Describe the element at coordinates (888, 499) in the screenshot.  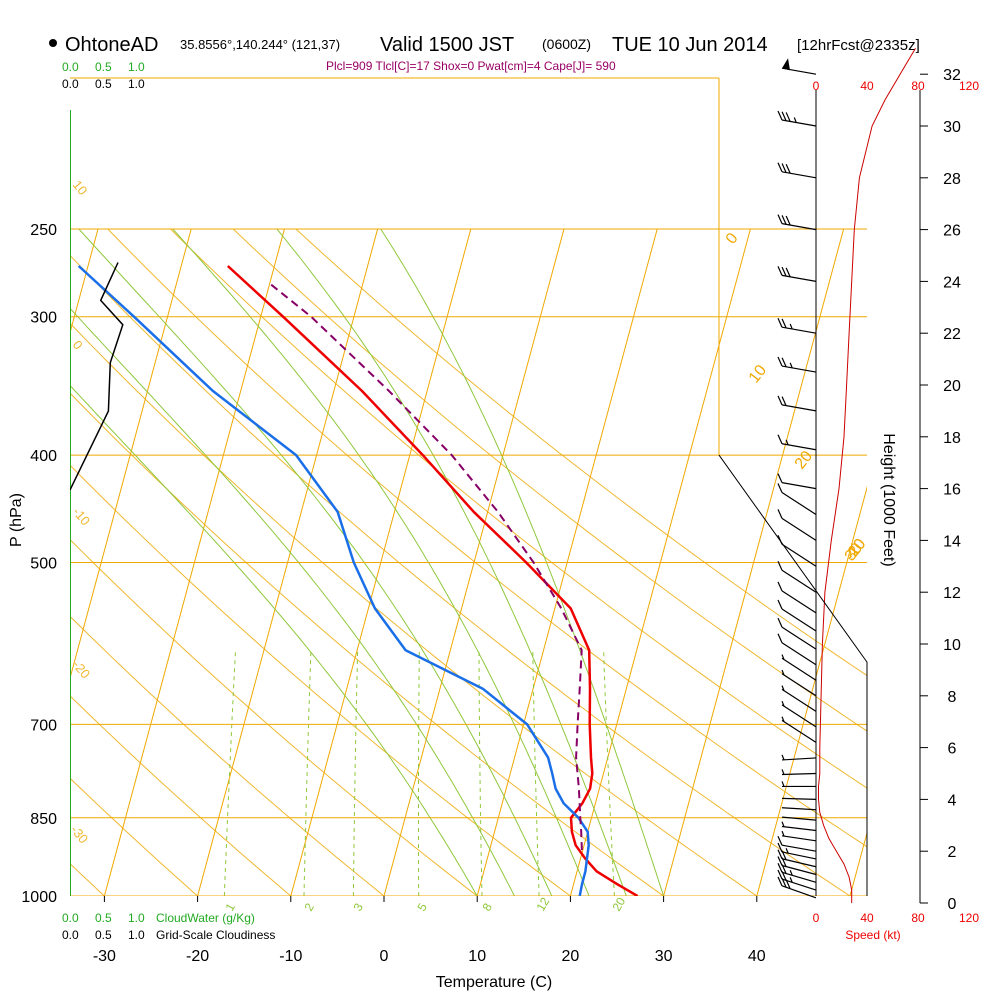
I see `height-axis-label: Height (1000 Feet)` at that location.